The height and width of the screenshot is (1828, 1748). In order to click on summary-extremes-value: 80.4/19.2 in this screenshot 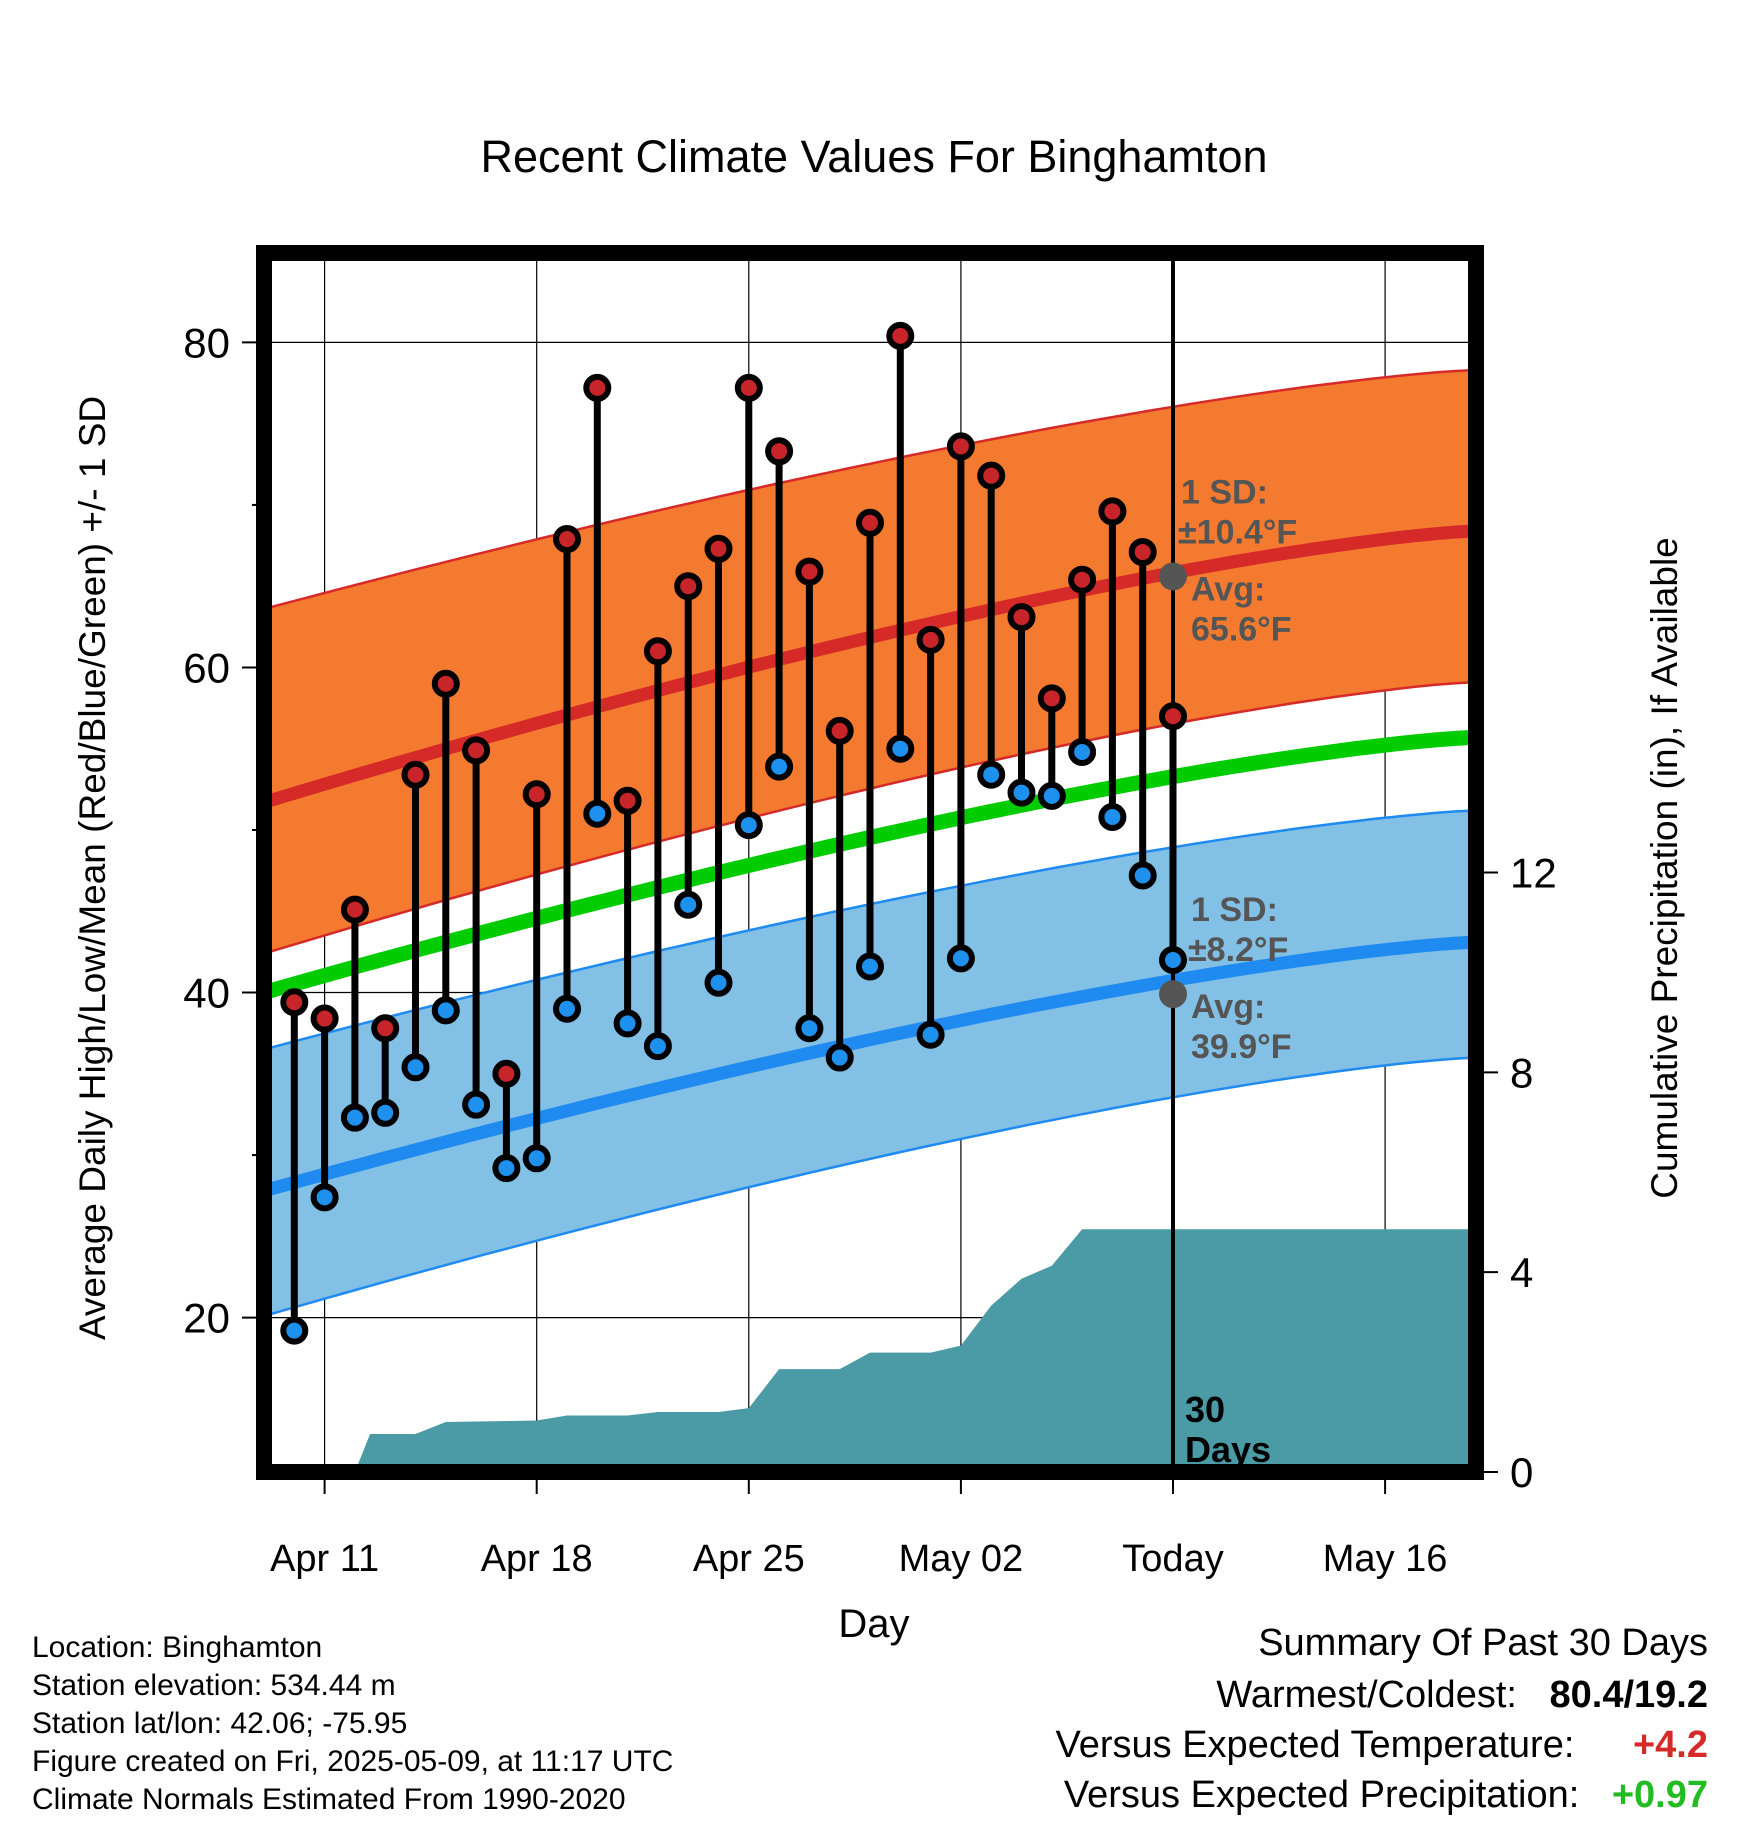, I will do `click(1628, 1695)`.